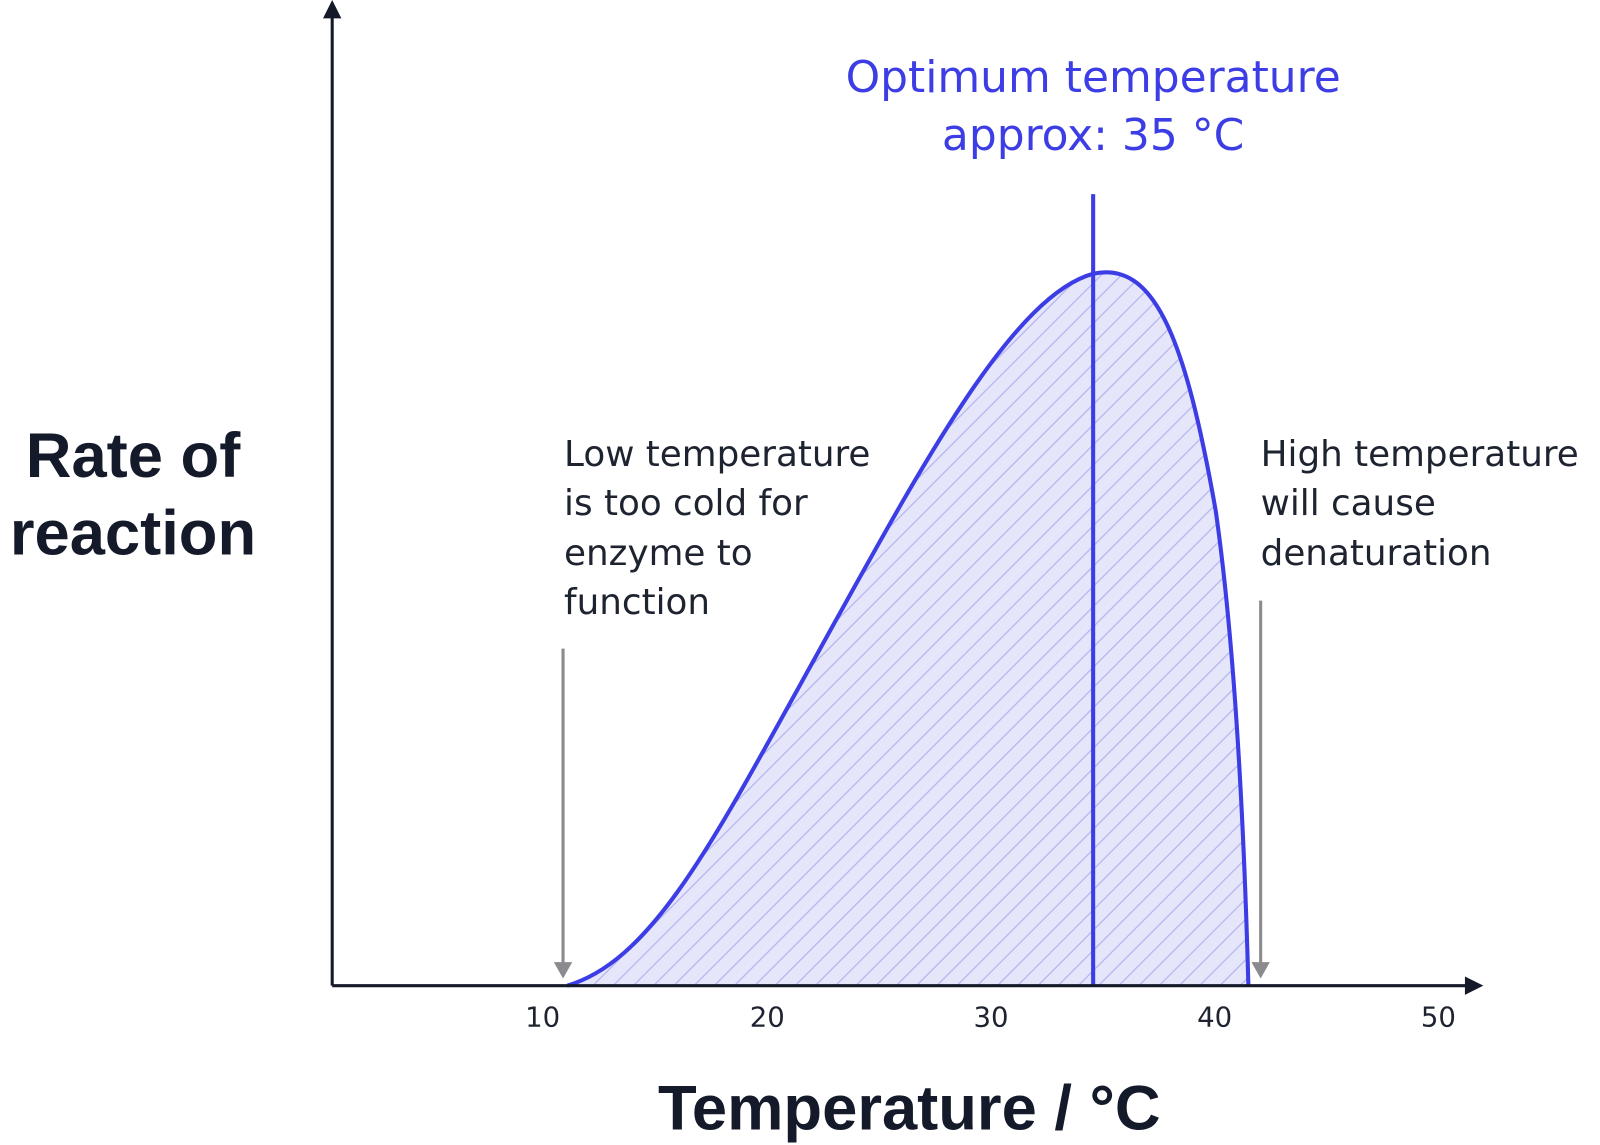 The width and height of the screenshot is (1600, 1145). What do you see at coordinates (1420, 454) in the screenshot?
I see `high-annotation: High temperature` at bounding box center [1420, 454].